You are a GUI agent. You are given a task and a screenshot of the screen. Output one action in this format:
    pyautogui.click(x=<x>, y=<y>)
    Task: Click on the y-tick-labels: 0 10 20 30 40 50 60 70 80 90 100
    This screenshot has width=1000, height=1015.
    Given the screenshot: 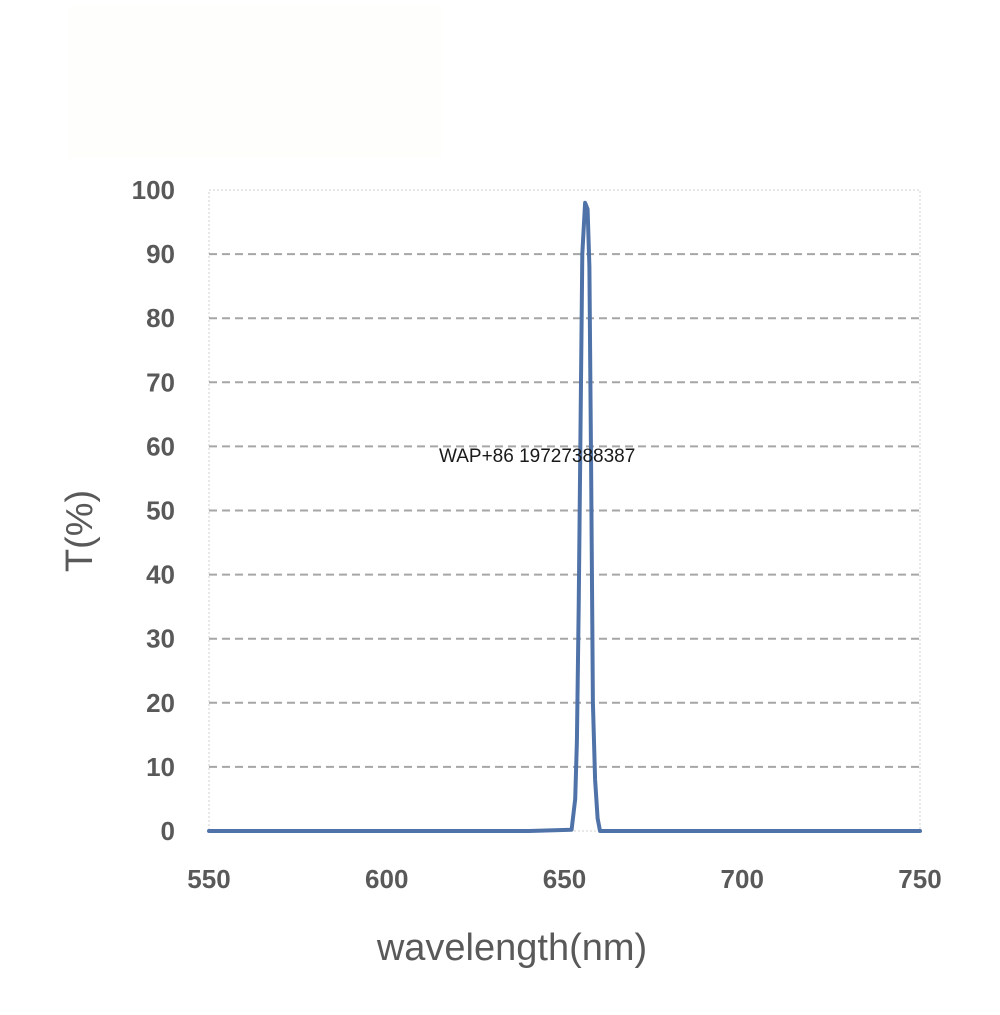 What is the action you would take?
    pyautogui.click(x=153, y=510)
    